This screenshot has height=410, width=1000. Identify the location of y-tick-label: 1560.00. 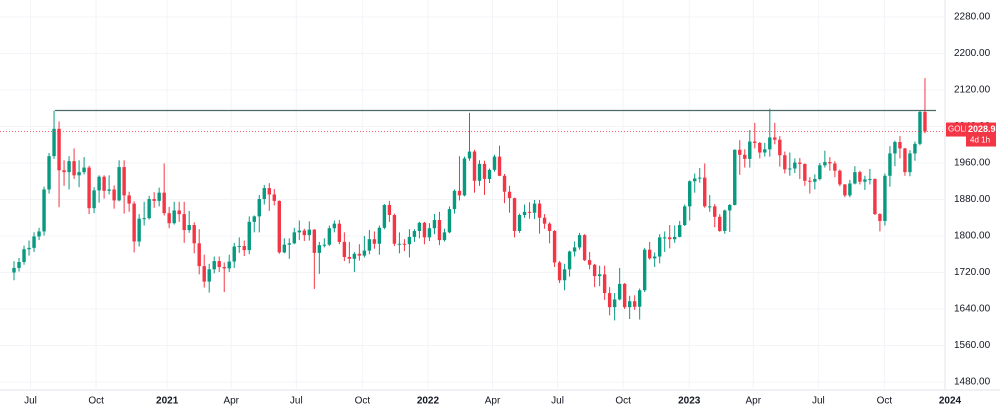
(972, 345).